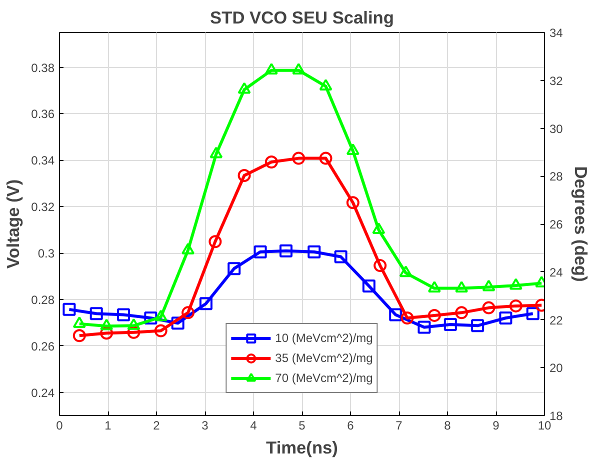  Describe the element at coordinates (46, 253) in the screenshot. I see `y-tick-label: 0.3` at that location.